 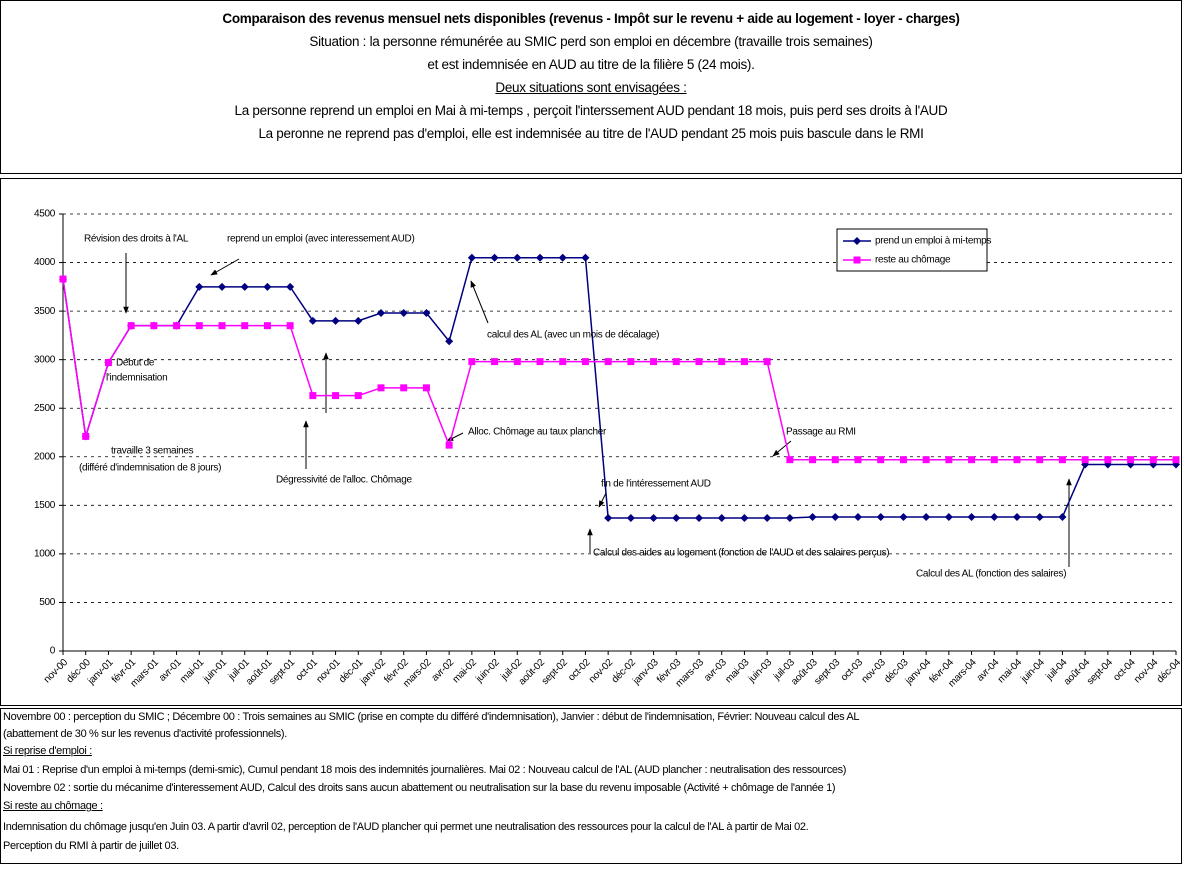 I want to click on y-tick-label: 3500, so click(x=45, y=311).